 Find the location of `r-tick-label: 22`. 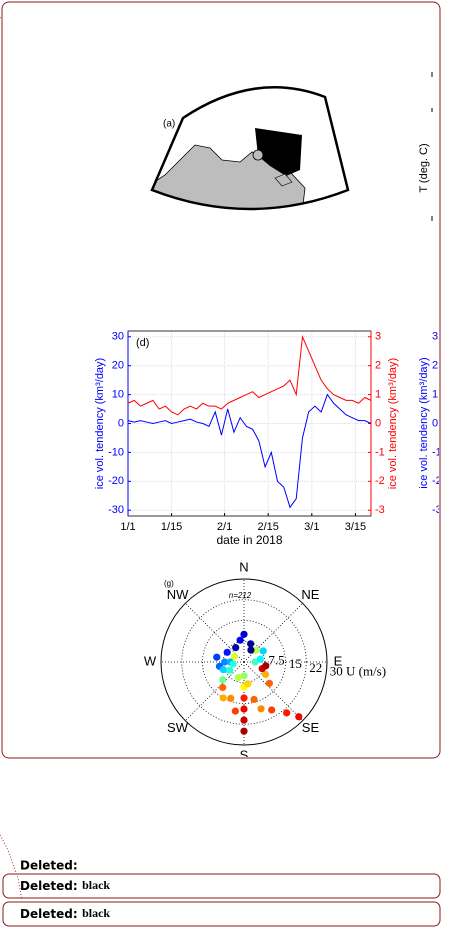

r-tick-label: 22 is located at coordinates (315, 667).